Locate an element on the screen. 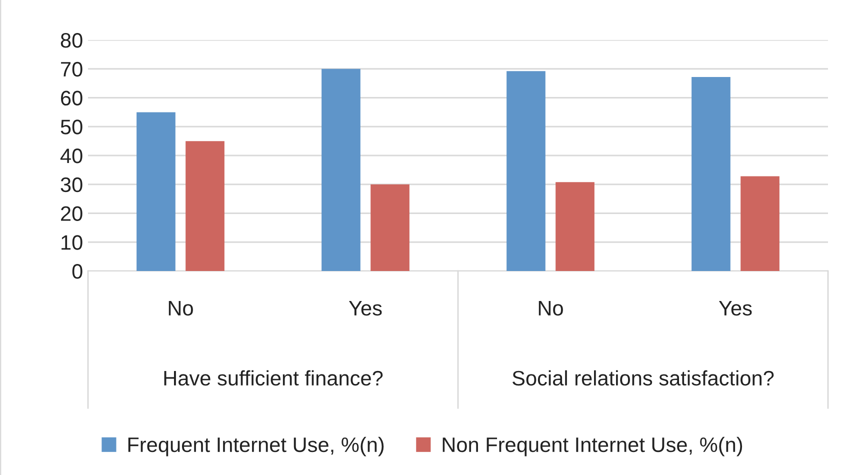  y-tick-label: 50 is located at coordinates (71, 127).